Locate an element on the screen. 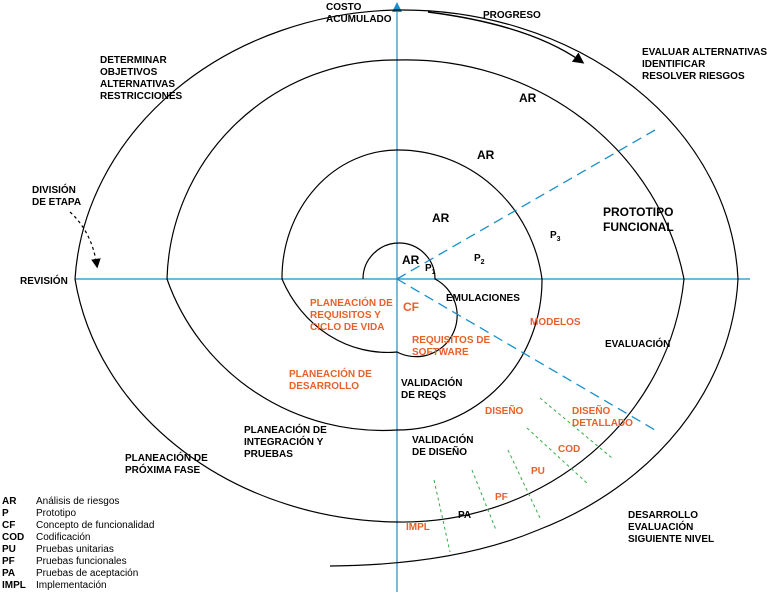 The width and height of the screenshot is (767, 592). legend-abbr: P is located at coordinates (5, 513).